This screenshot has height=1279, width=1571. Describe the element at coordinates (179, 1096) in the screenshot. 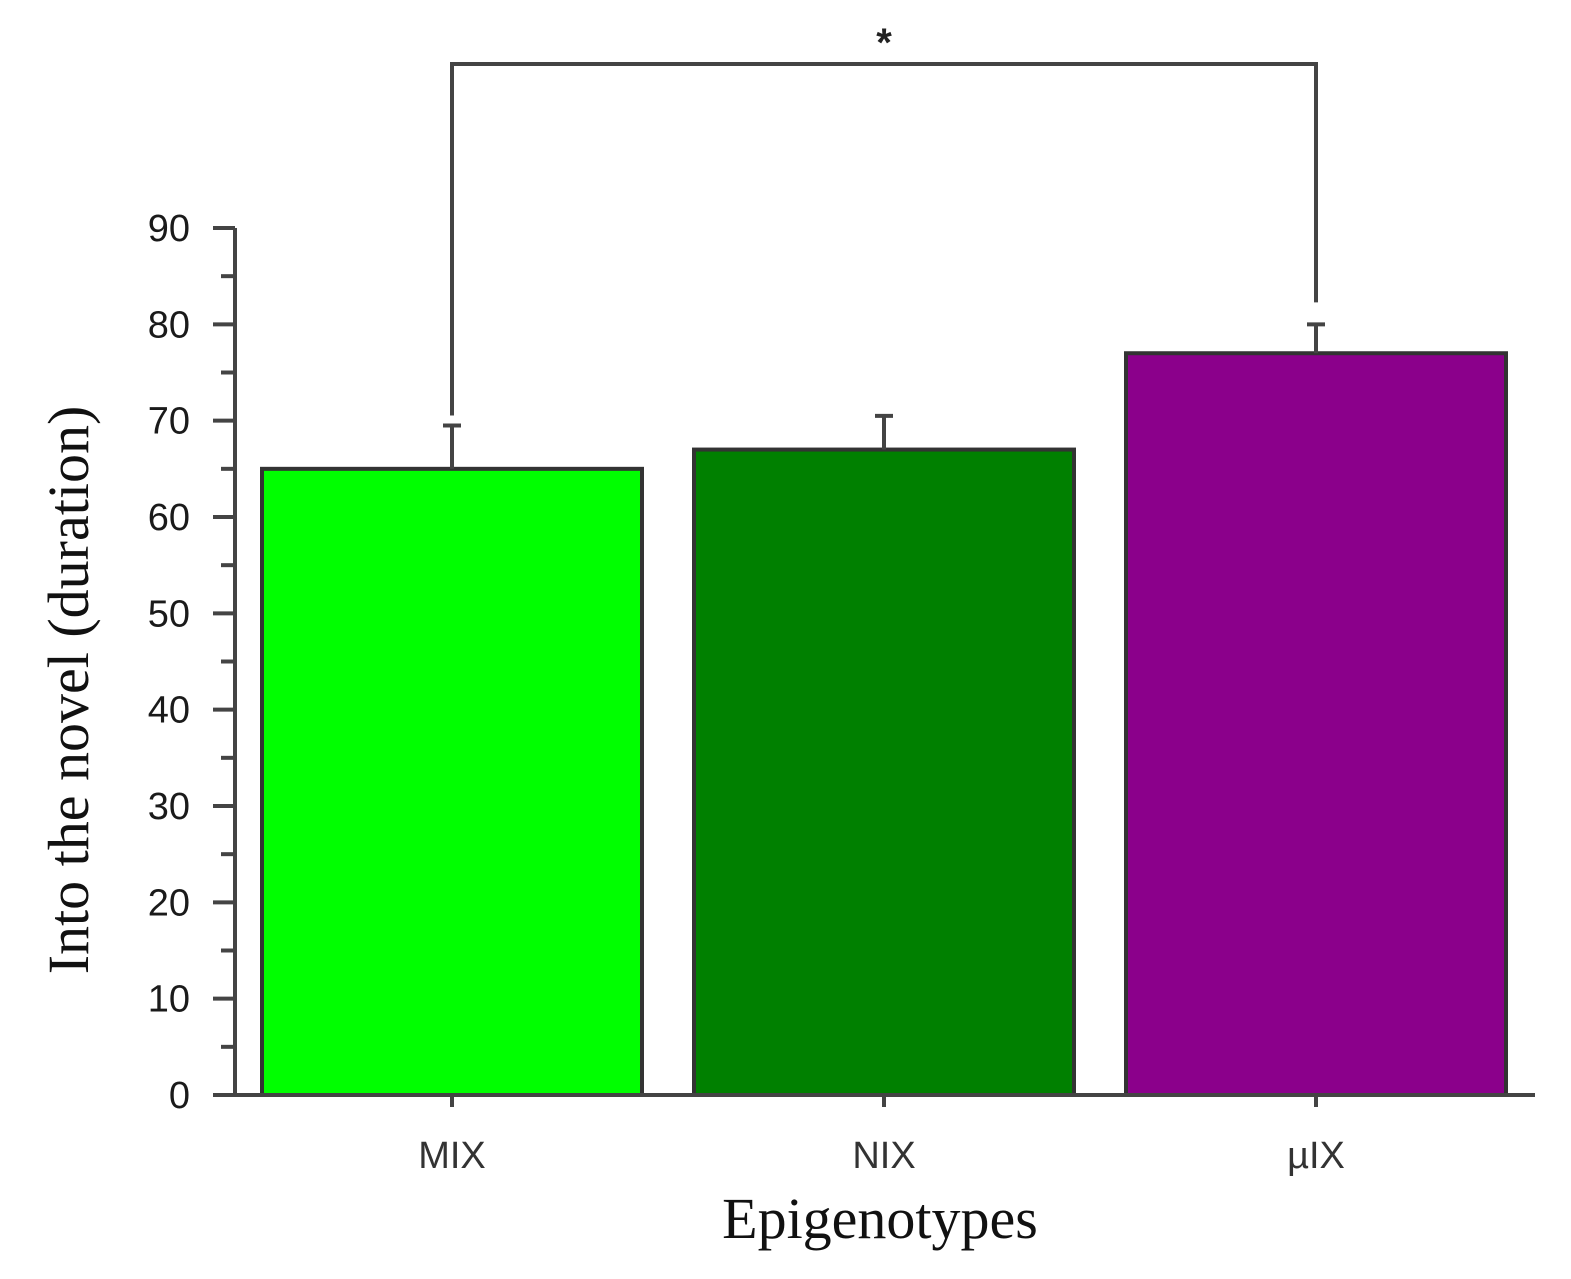

I see `y-tick-label: 0` at that location.